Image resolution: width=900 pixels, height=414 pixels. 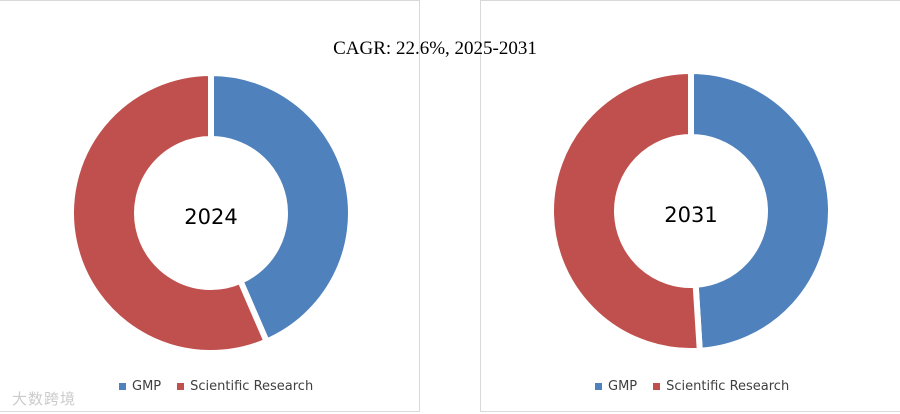 I want to click on legend-2031: GMP Scientific Research, so click(x=700, y=386).